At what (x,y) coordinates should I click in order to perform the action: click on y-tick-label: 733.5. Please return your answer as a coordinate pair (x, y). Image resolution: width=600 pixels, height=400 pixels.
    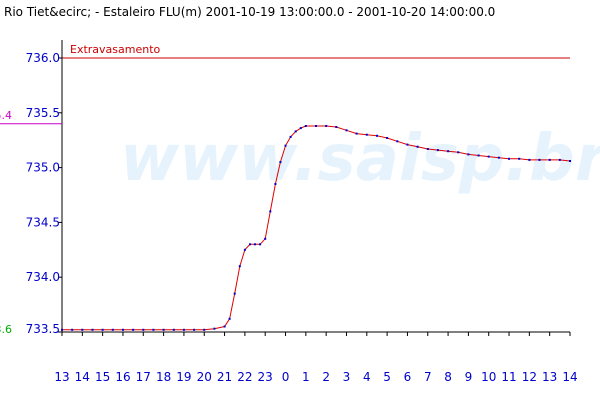
    Looking at the image, I should click on (43, 329).